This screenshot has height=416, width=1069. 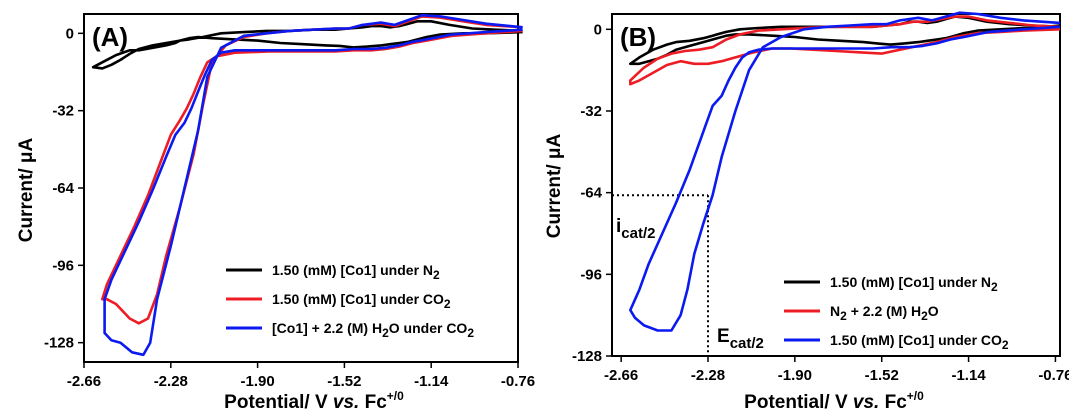 What do you see at coordinates (798, 402) in the screenshot?
I see `x-axis-label-b-main: Potential/ V` at bounding box center [798, 402].